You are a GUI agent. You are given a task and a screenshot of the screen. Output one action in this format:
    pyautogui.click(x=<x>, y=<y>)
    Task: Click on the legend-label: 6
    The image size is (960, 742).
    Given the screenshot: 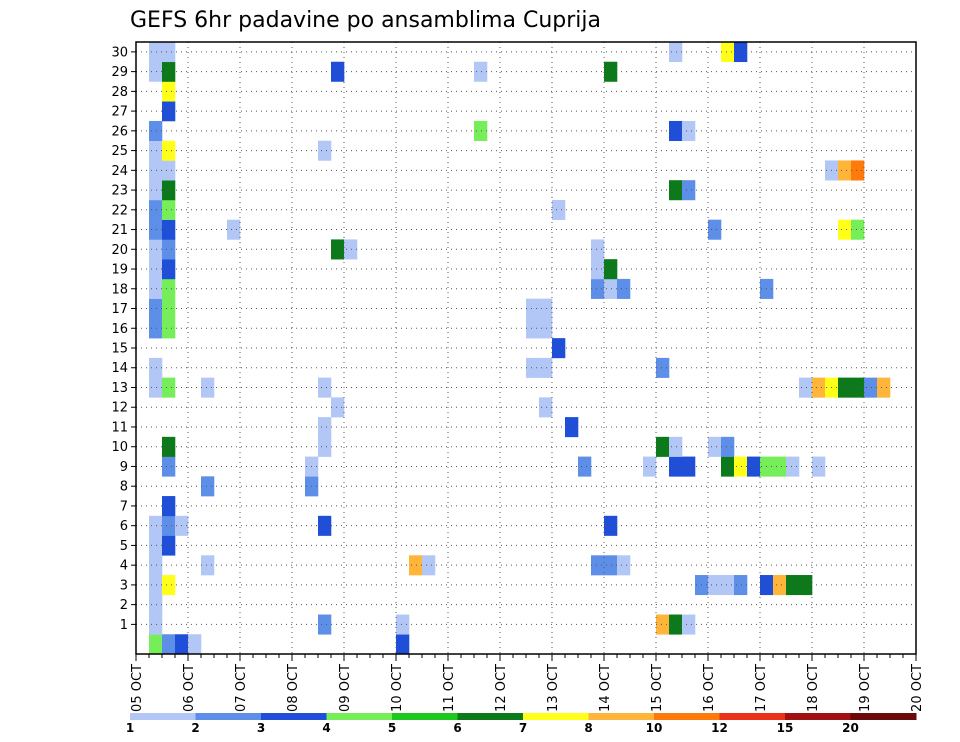 What is the action you would take?
    pyautogui.click(x=457, y=728)
    